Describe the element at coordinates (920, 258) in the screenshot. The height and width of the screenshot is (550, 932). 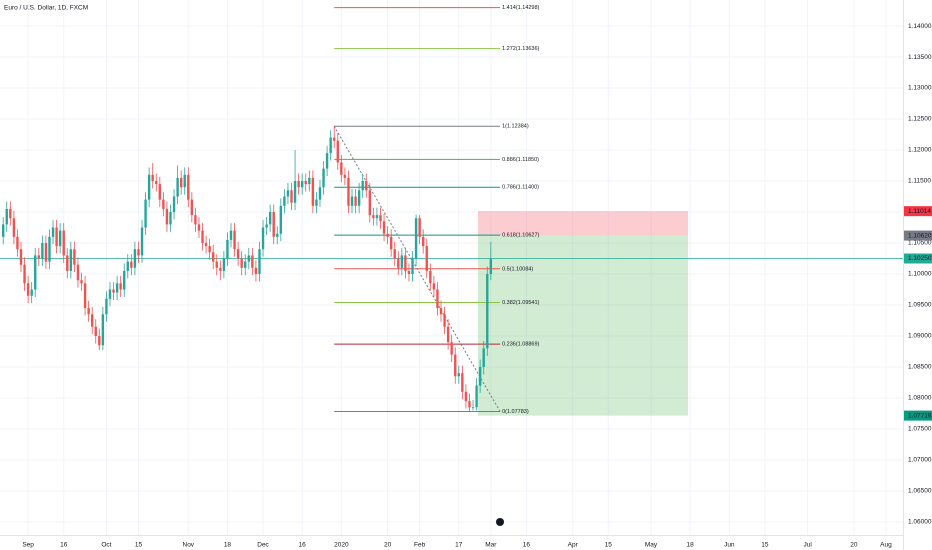
I see `last-price-label: 1.10250` at that location.